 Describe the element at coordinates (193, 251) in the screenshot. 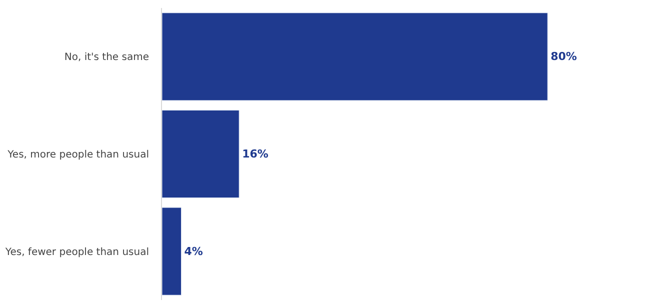

I see `data-label: 4%` at that location.